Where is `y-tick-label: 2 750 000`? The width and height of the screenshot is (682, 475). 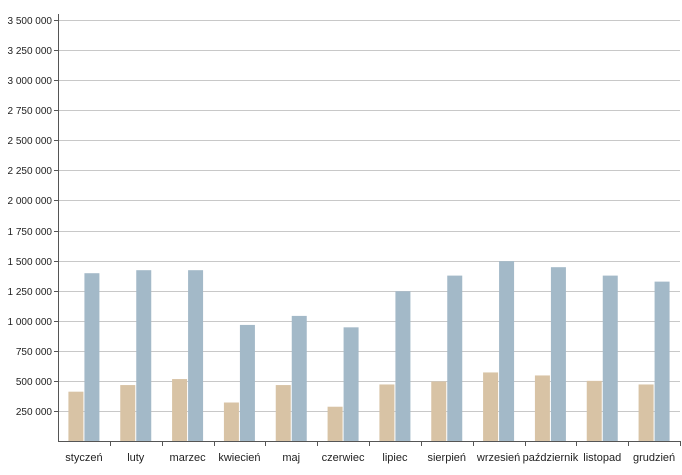 y-tick-label: 2 750 000 is located at coordinates (30, 111).